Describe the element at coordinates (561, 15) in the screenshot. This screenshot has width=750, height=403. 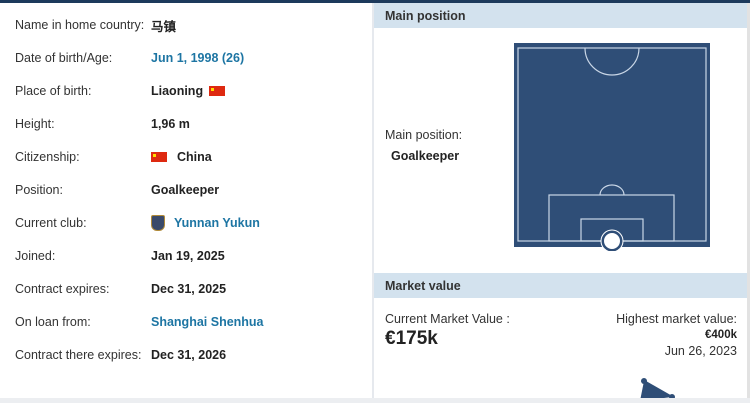
I see `main-position-header: Main position` at that location.